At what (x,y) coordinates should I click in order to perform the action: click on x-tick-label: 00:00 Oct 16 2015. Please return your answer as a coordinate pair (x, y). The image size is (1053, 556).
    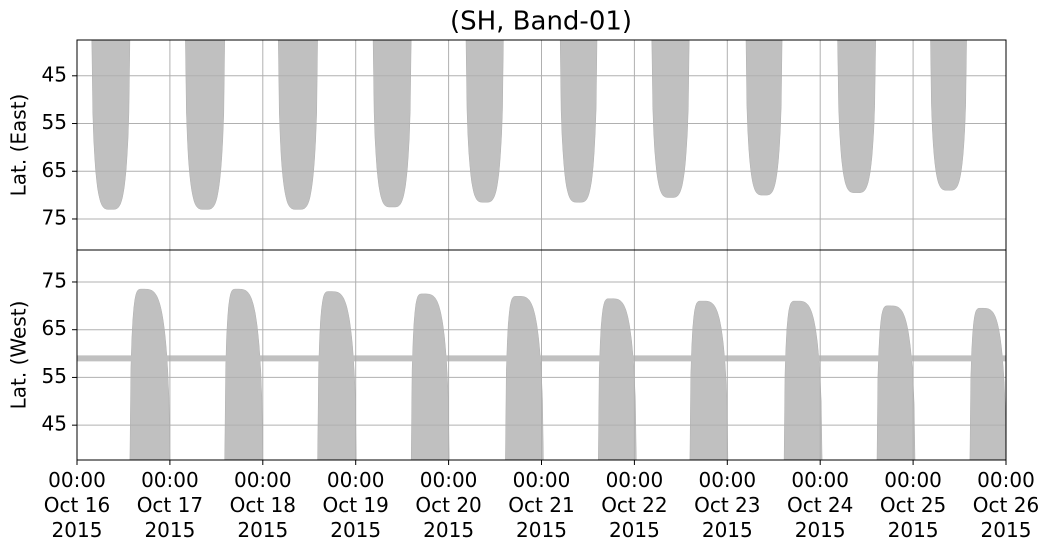
    Looking at the image, I should click on (77, 505).